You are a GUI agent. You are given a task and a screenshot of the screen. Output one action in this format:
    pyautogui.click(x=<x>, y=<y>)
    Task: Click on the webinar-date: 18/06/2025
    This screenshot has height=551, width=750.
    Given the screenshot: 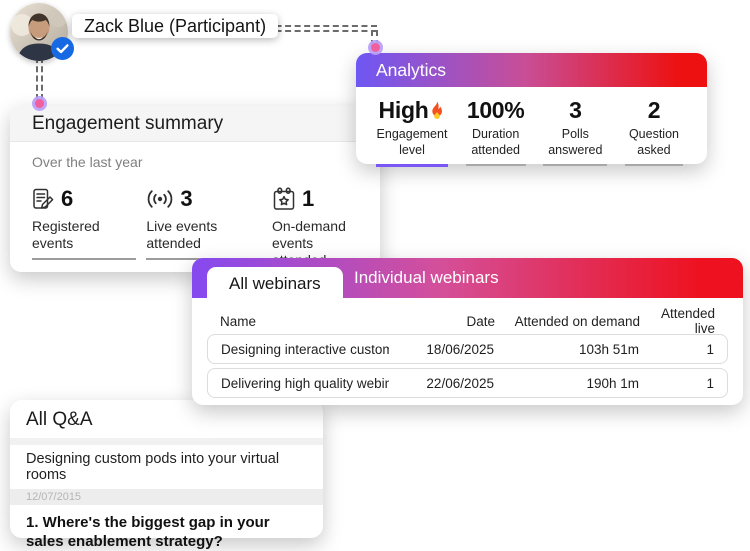 What is the action you would take?
    pyautogui.click(x=460, y=349)
    